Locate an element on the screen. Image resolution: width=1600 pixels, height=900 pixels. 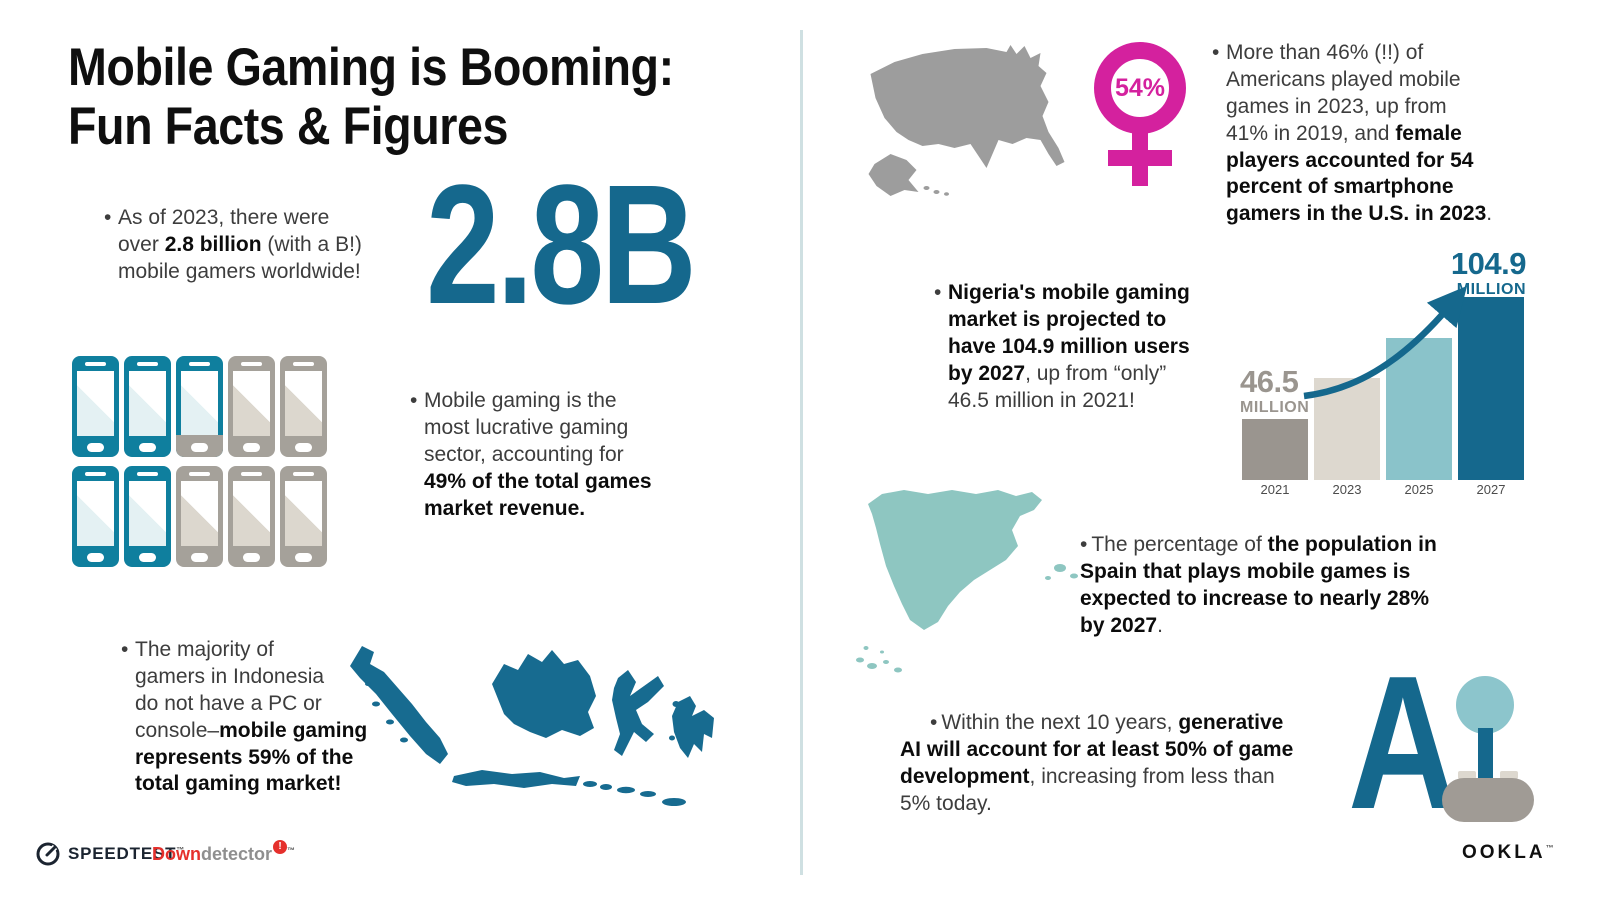
big-stat-2-8b: 2.8B is located at coordinates (561, 245).